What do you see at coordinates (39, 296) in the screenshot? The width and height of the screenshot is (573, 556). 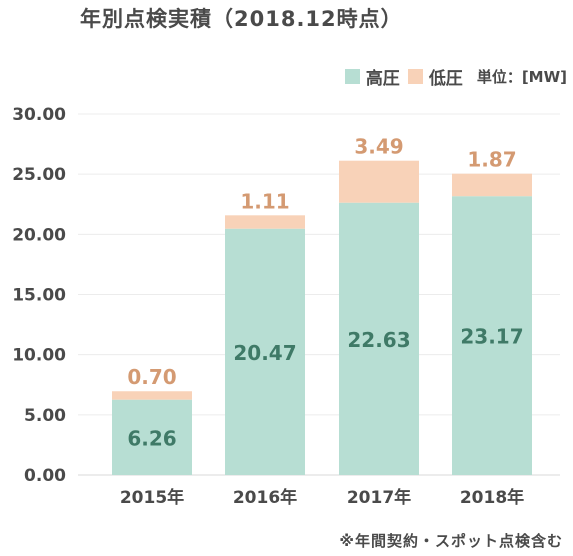 I see `y-tick-label: 15.00` at bounding box center [39, 296].